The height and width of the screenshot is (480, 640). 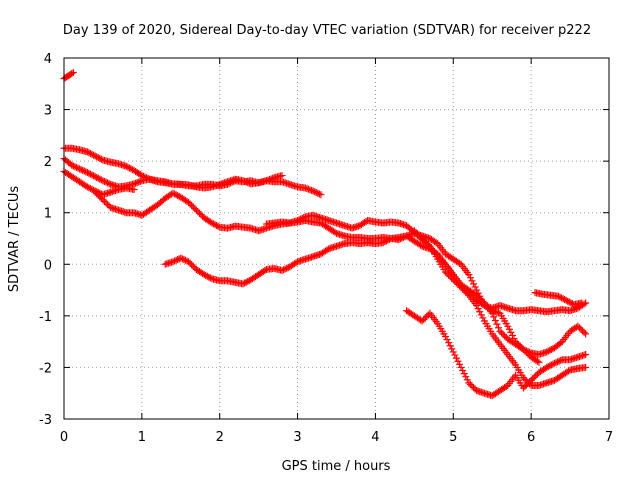 What do you see at coordinates (14, 239) in the screenshot?
I see `y-axis-label: SDTVAR / TECUs` at bounding box center [14, 239].